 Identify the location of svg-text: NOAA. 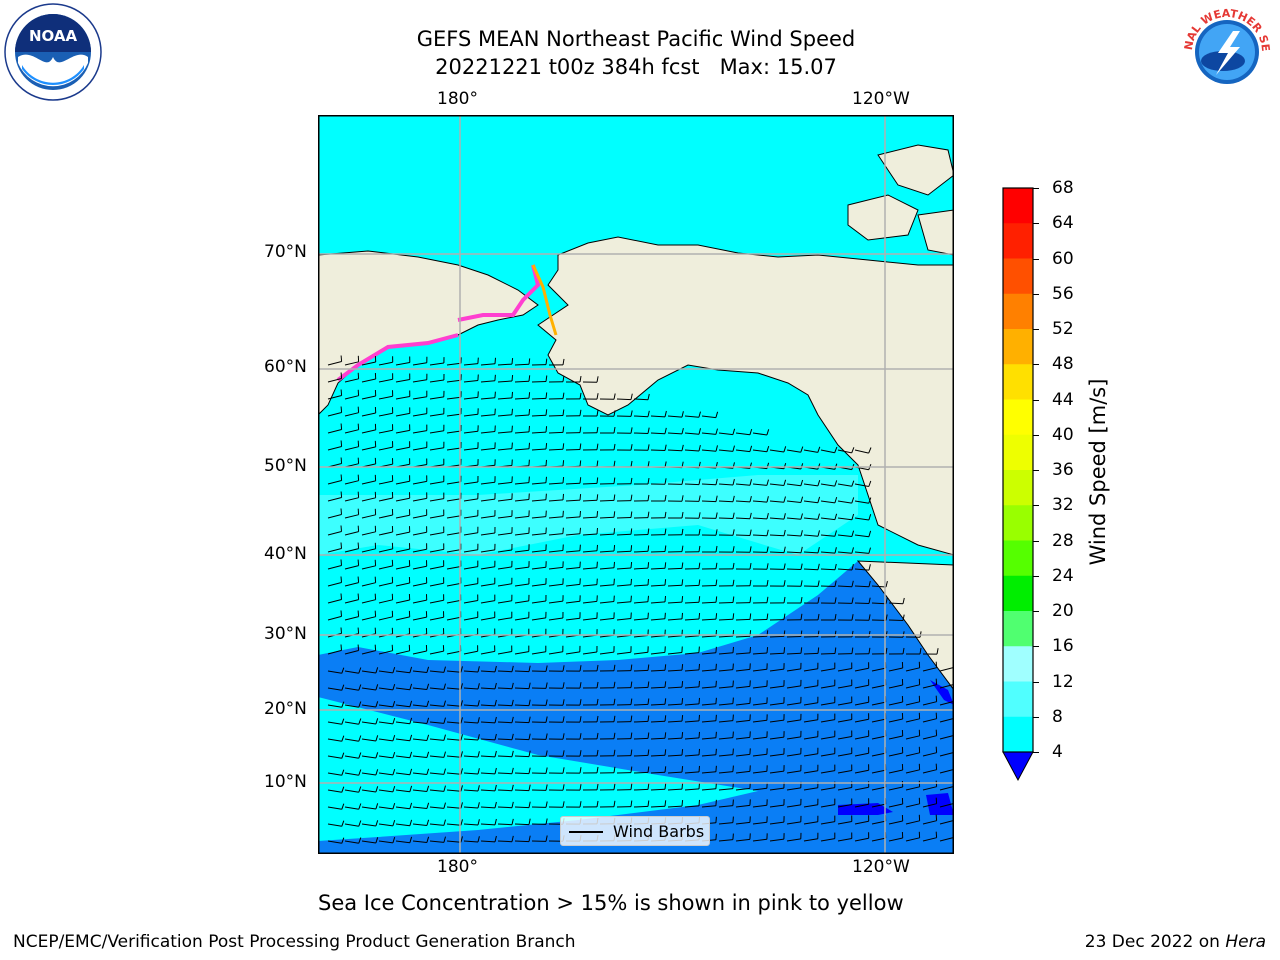
(53, 36).